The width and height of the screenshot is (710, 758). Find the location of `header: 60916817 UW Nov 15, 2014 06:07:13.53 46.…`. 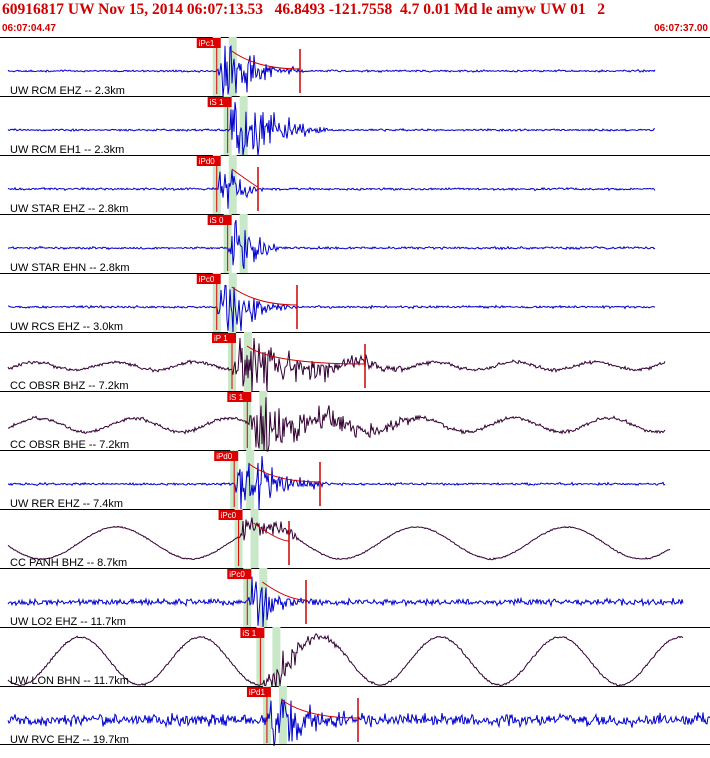

header: 60916817 UW Nov 15, 2014 06:07:13.53 46.… is located at coordinates (355, 18).